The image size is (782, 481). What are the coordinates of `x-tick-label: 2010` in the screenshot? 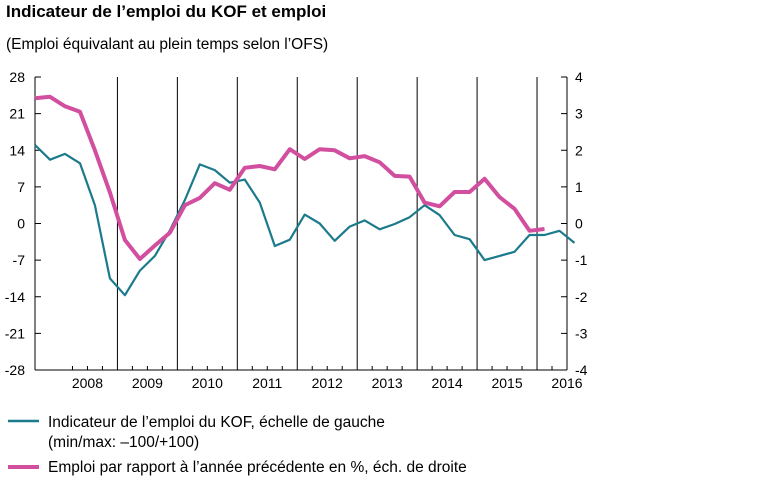 It's located at (207, 383).